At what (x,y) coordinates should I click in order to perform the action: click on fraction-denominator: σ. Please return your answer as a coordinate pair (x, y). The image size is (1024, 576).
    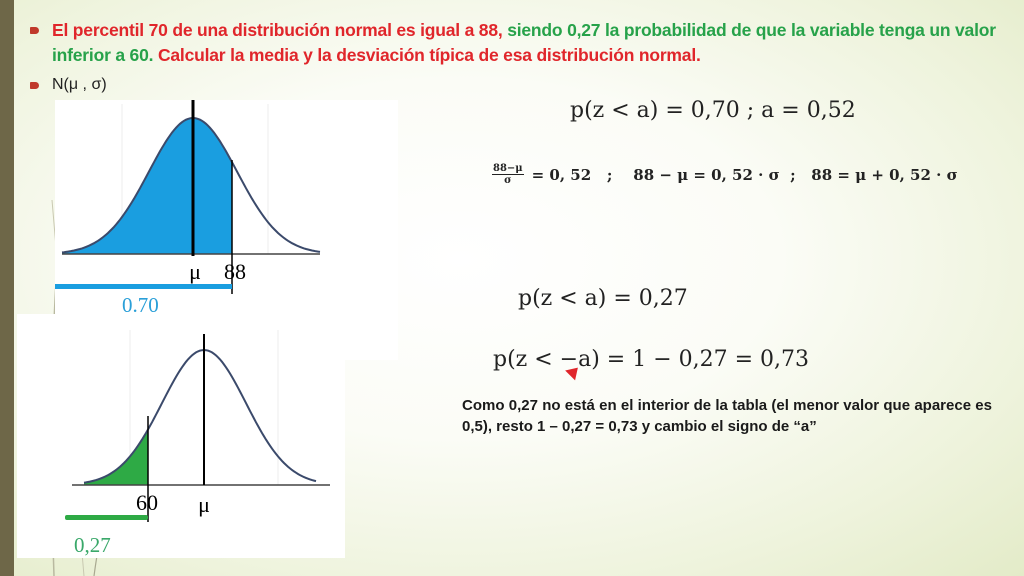
    Looking at the image, I should click on (508, 180).